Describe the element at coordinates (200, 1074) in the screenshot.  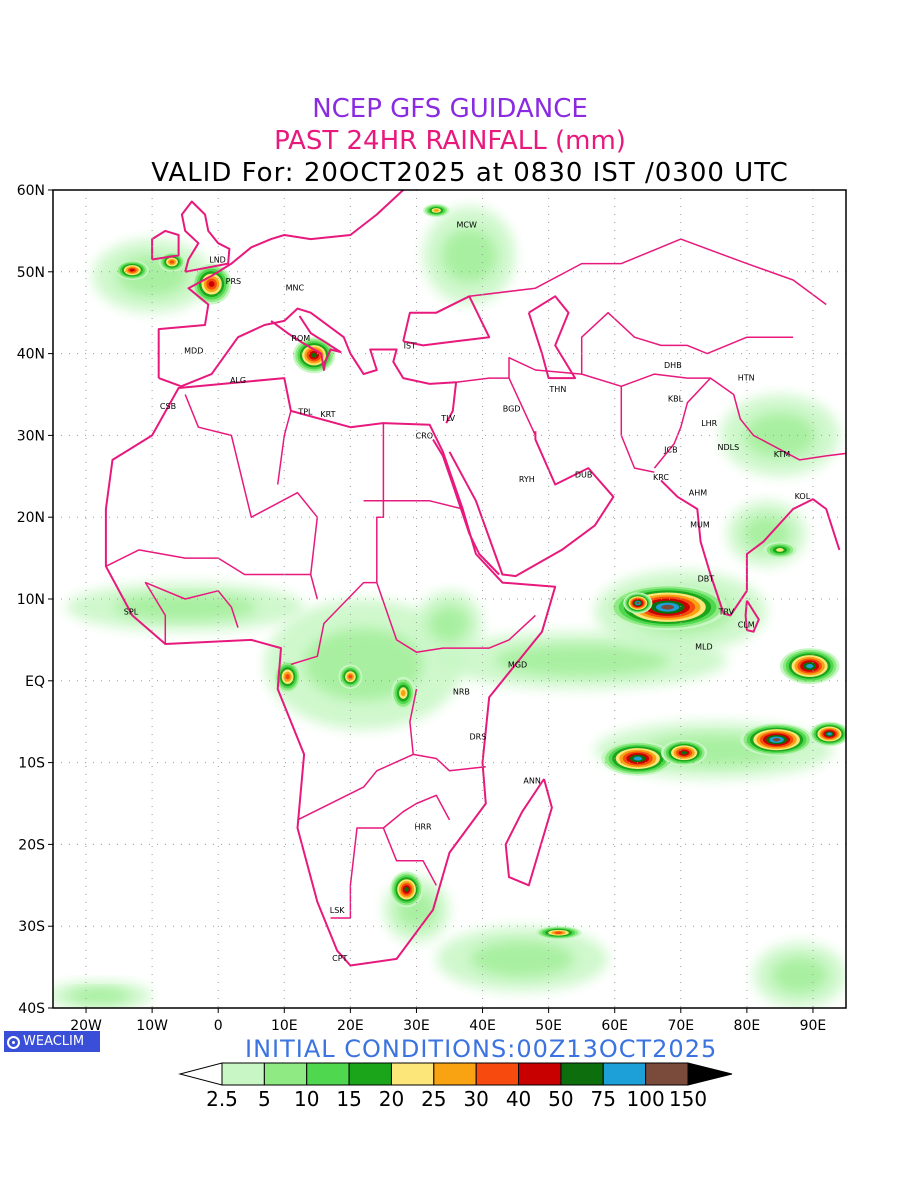
I see `legend-min-arrow` at that location.